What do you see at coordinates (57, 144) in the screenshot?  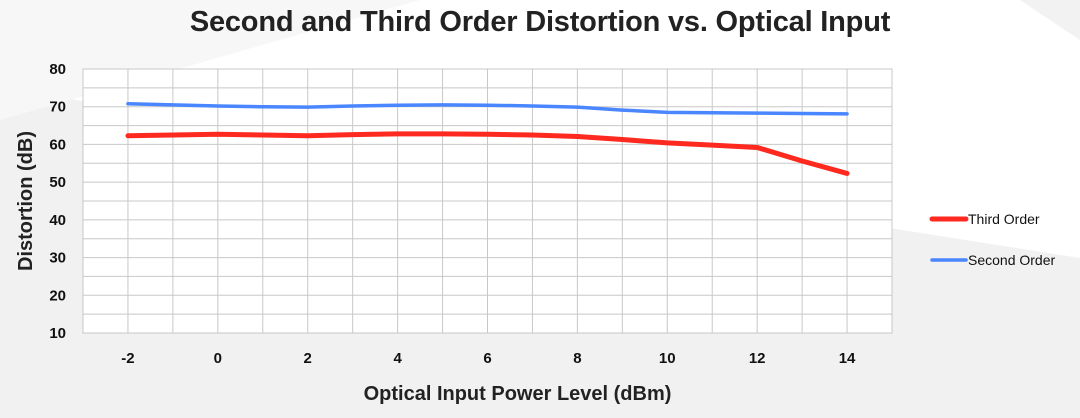 I see `y-tick-label: 60` at bounding box center [57, 144].